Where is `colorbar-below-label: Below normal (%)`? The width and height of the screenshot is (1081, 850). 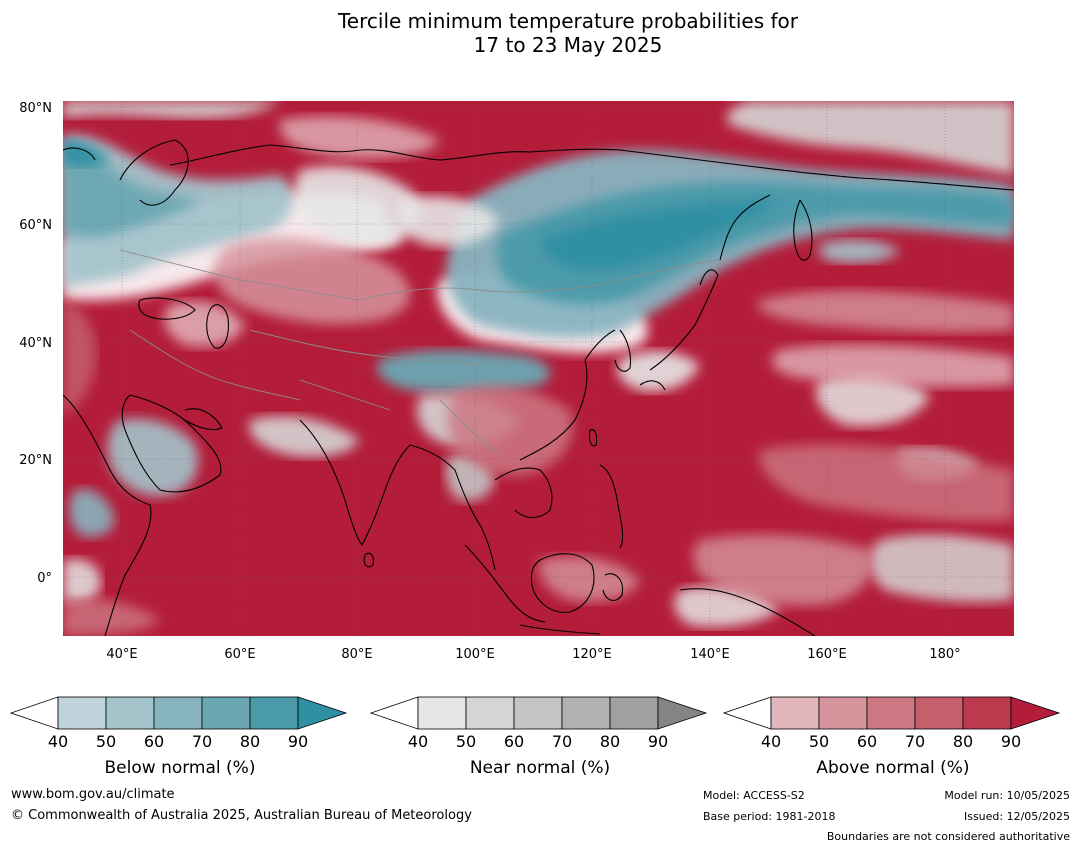 colorbar-below-label: Below normal (%) is located at coordinates (180, 768).